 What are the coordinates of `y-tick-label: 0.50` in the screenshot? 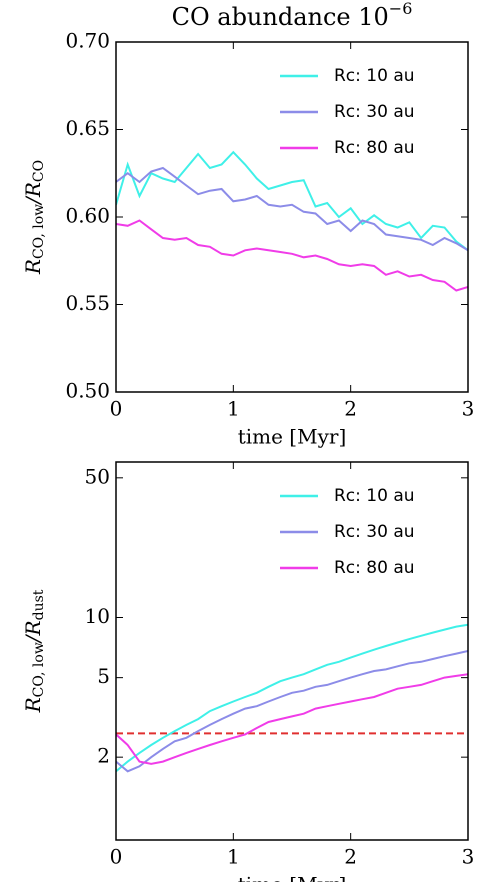 It's located at (87, 391).